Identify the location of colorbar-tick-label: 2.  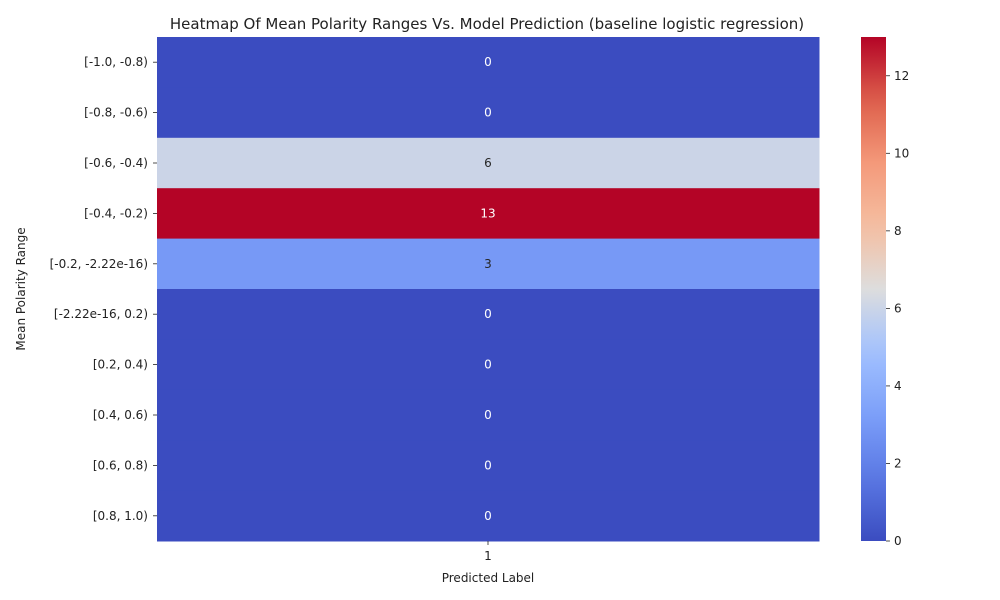
(898, 463).